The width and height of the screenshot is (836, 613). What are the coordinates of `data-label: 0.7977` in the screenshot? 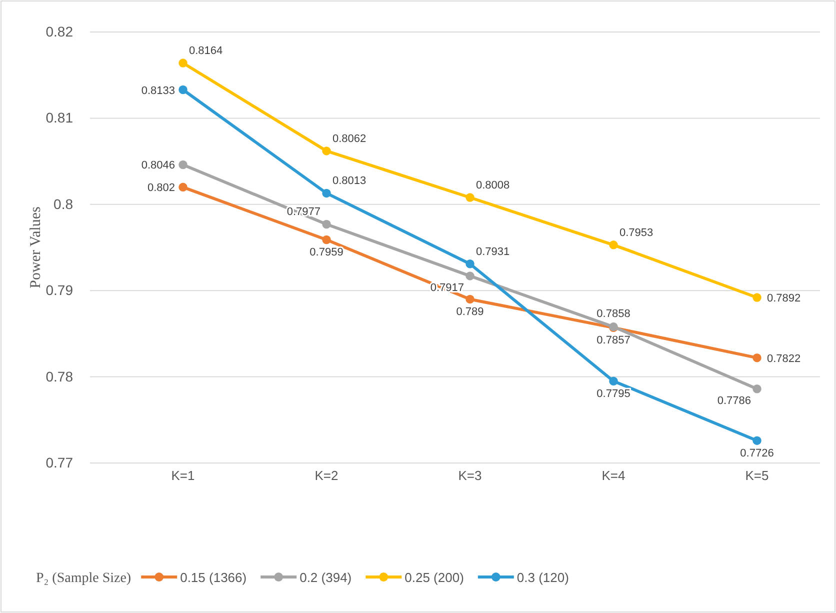 It's located at (303, 212).